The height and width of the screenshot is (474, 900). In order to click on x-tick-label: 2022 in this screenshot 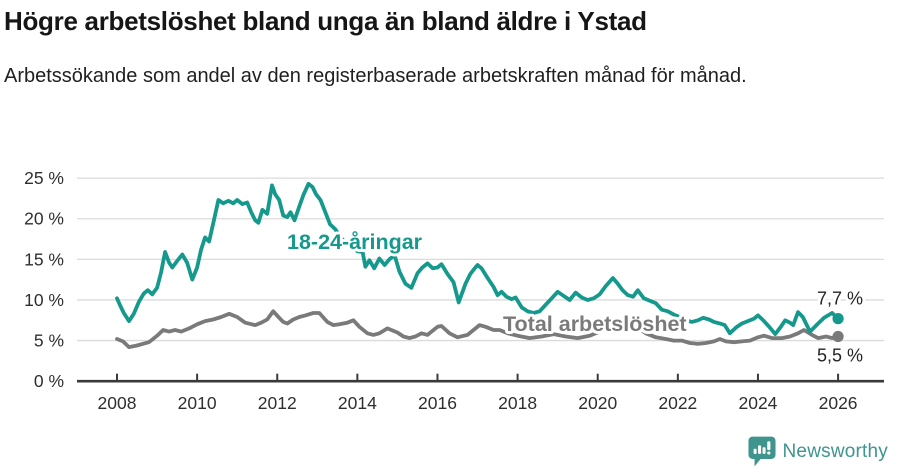, I will do `click(677, 403)`.